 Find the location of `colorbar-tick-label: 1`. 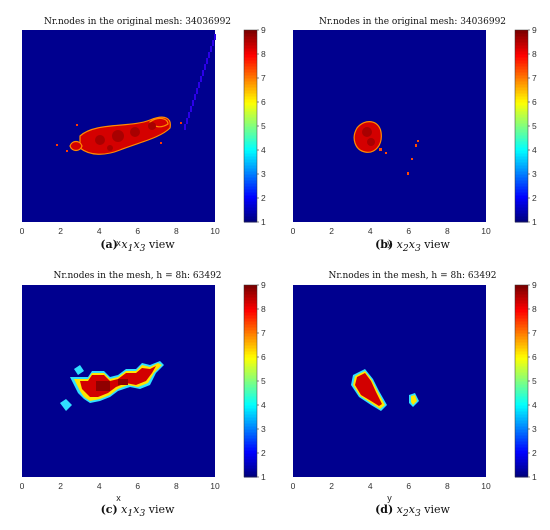

colorbar-tick-label: 1 is located at coordinates (263, 222).